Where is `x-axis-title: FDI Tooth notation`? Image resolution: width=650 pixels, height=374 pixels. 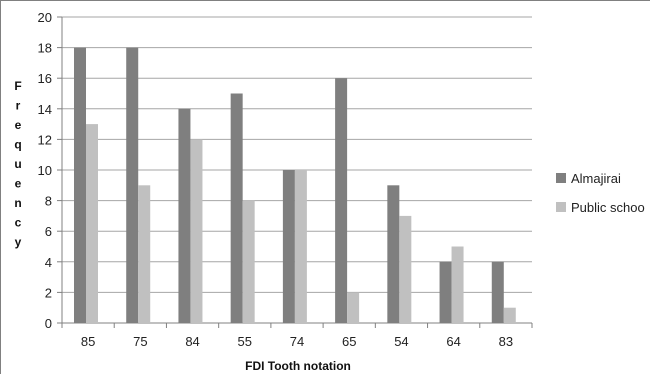
x-axis-title: FDI Tooth notation is located at coordinates (298, 366).